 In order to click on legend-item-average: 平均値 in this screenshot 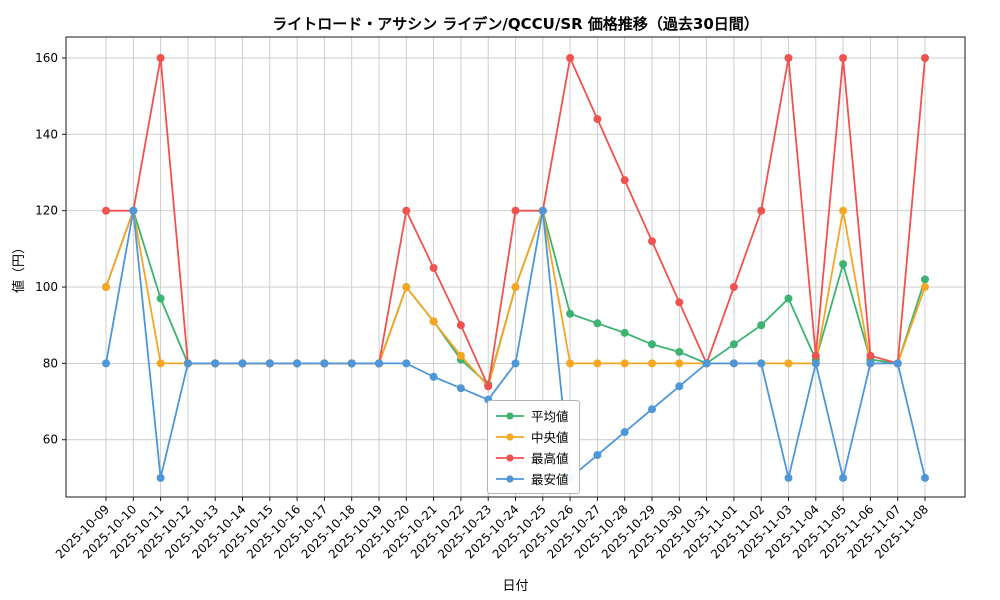, I will do `click(532, 415)`.